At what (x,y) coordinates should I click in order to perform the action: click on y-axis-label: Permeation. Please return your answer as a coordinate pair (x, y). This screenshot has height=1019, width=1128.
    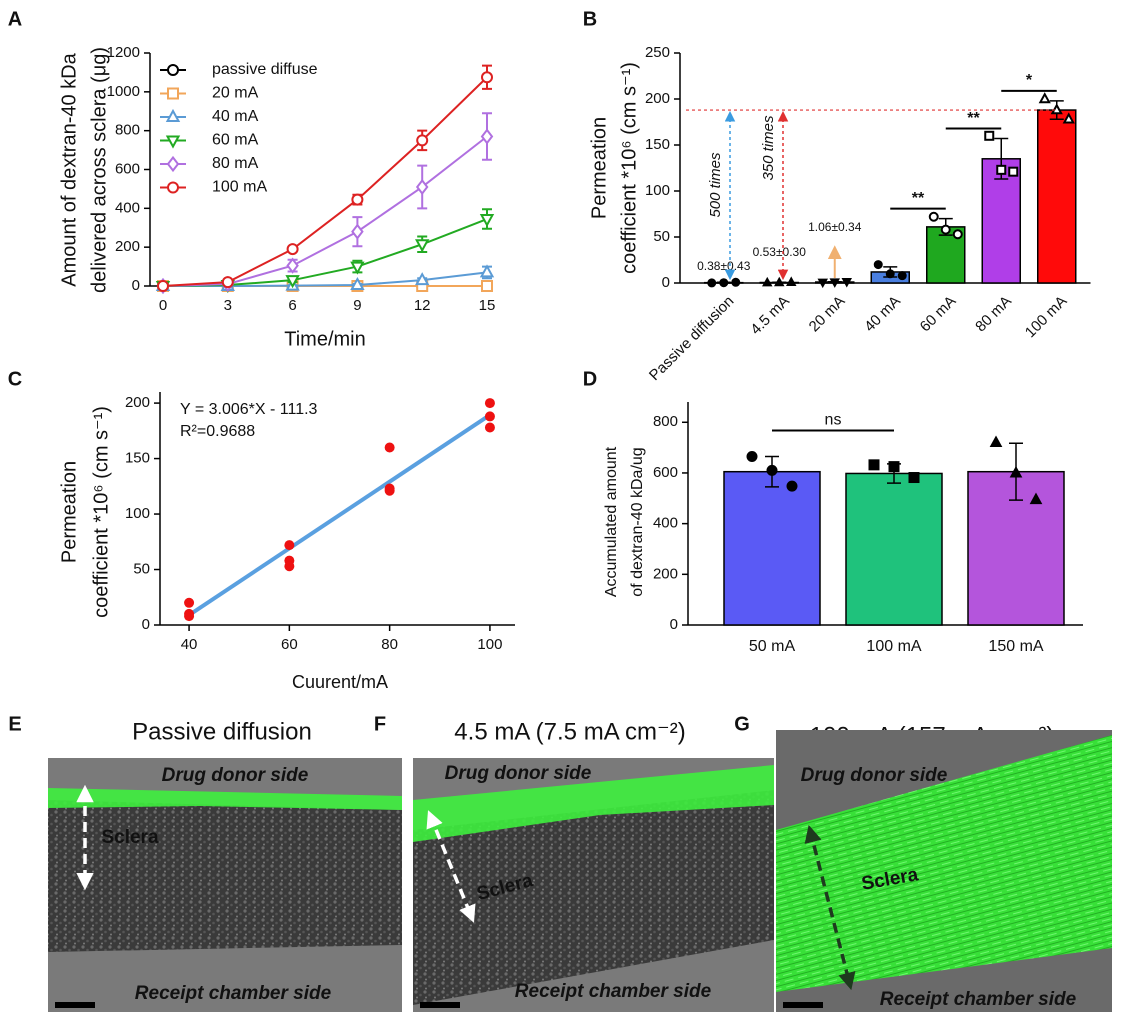
    Looking at the image, I should click on (69, 512).